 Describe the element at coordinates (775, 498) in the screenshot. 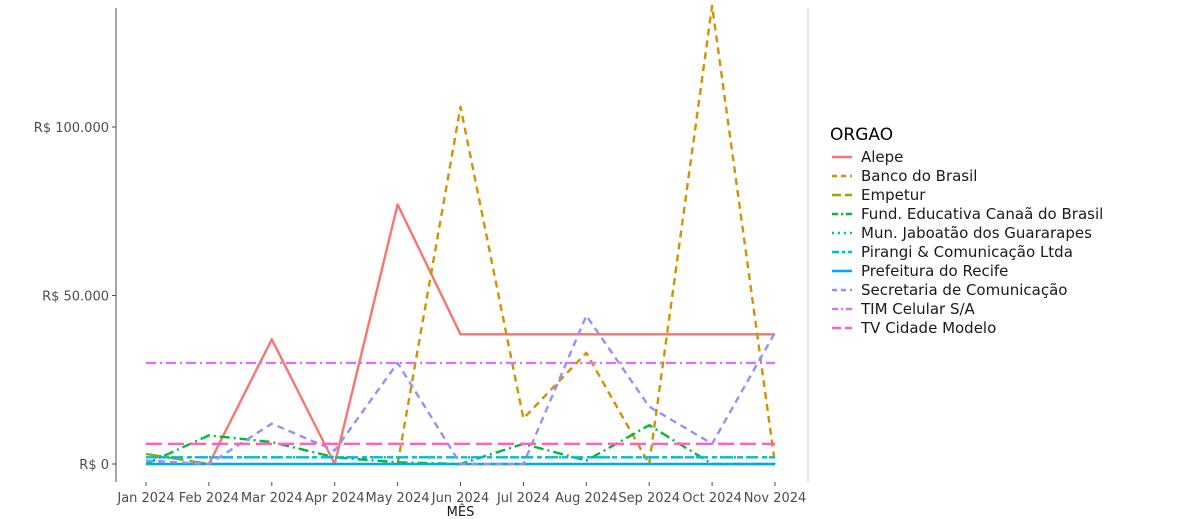

I see `x-tick-label: Nov 2024` at that location.